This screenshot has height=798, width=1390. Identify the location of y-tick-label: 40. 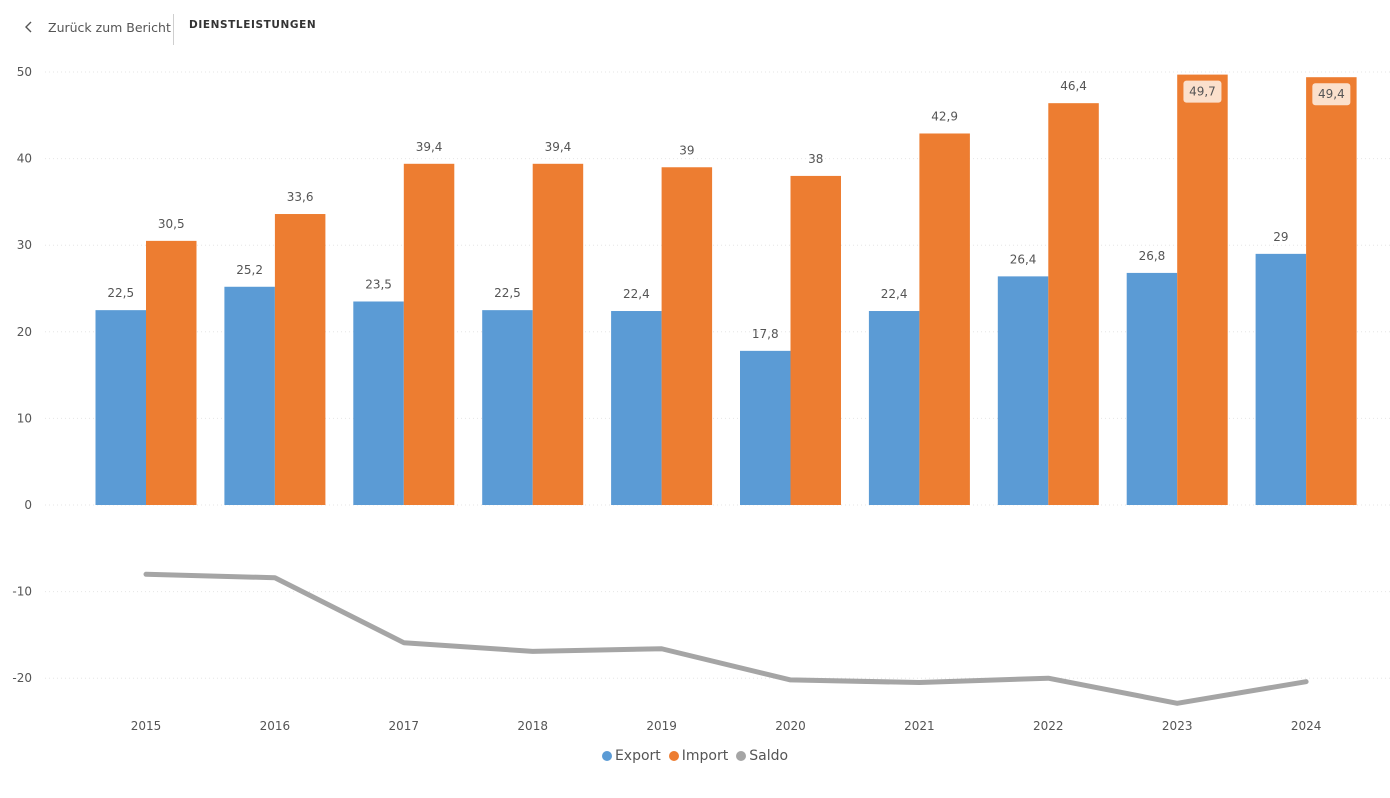
(24, 159).